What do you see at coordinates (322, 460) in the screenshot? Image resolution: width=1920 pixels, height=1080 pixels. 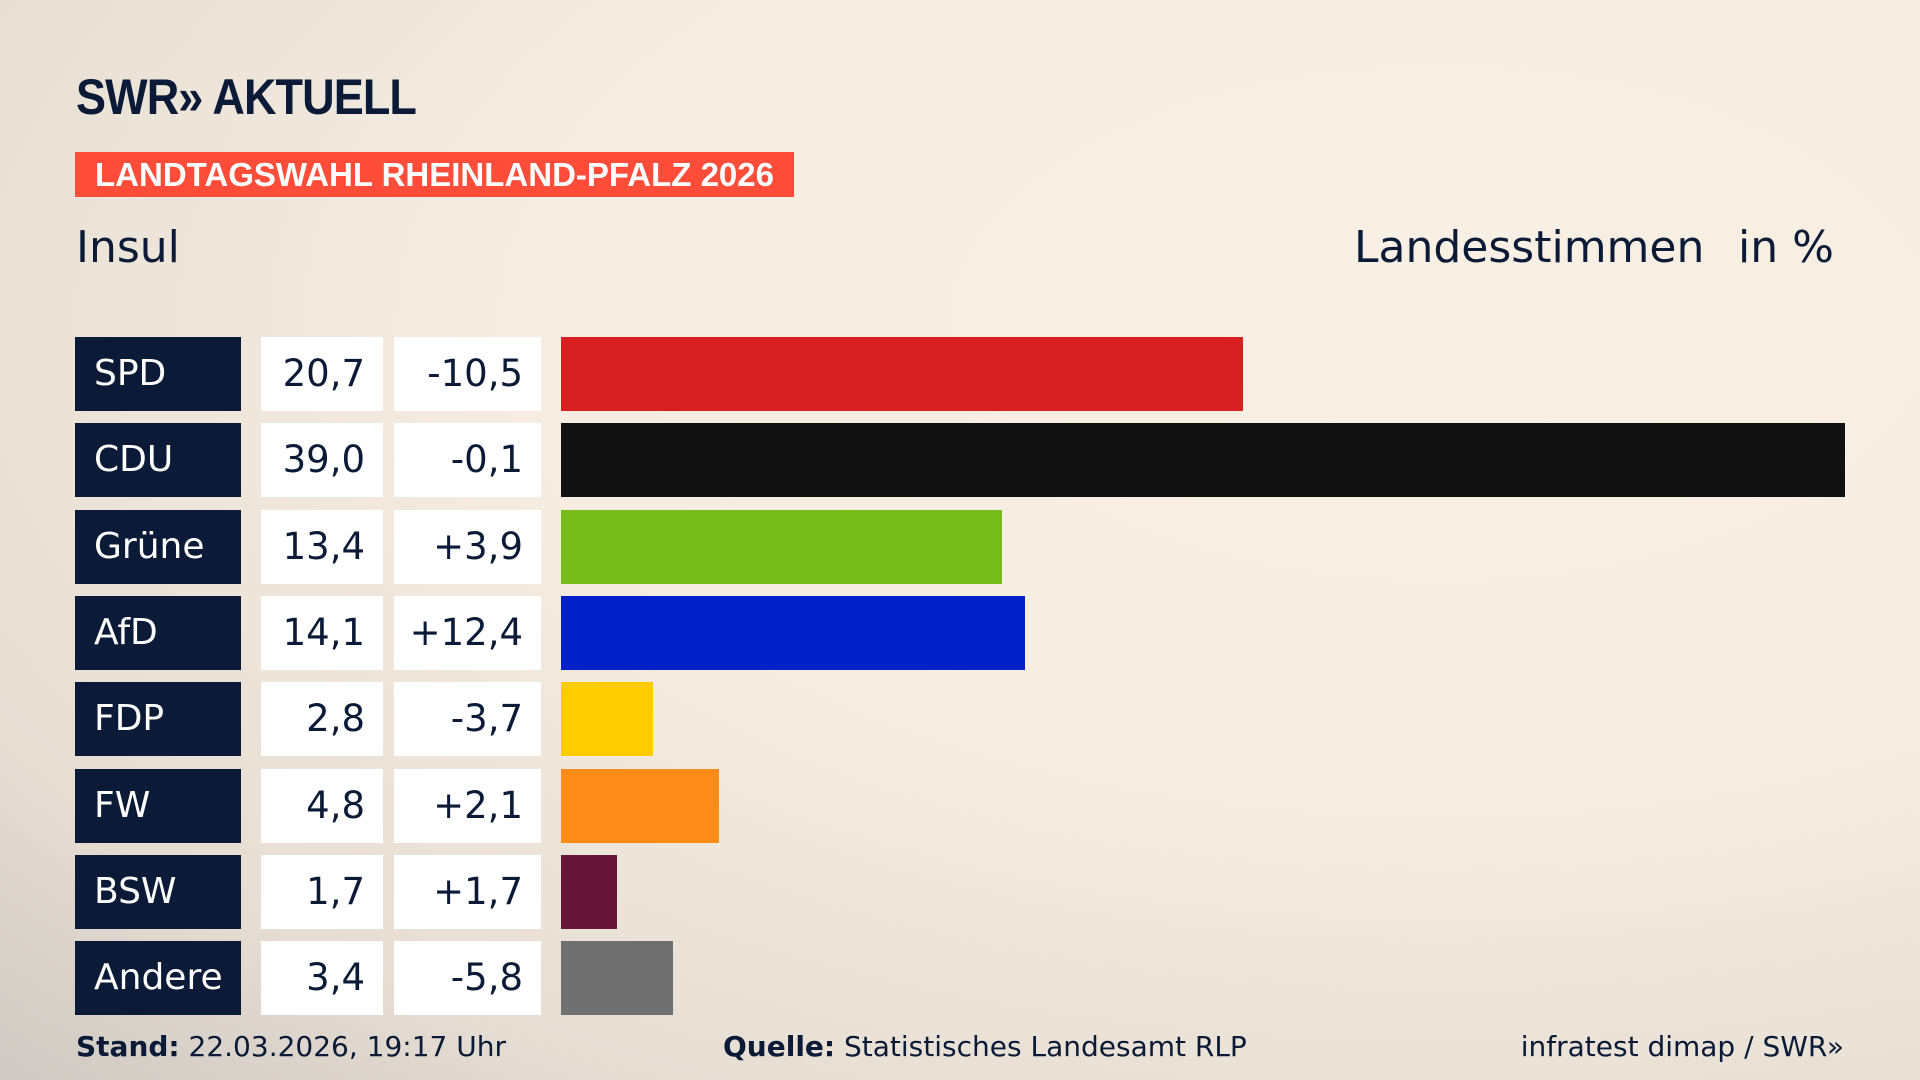 I see `vote-share: 39,0` at bounding box center [322, 460].